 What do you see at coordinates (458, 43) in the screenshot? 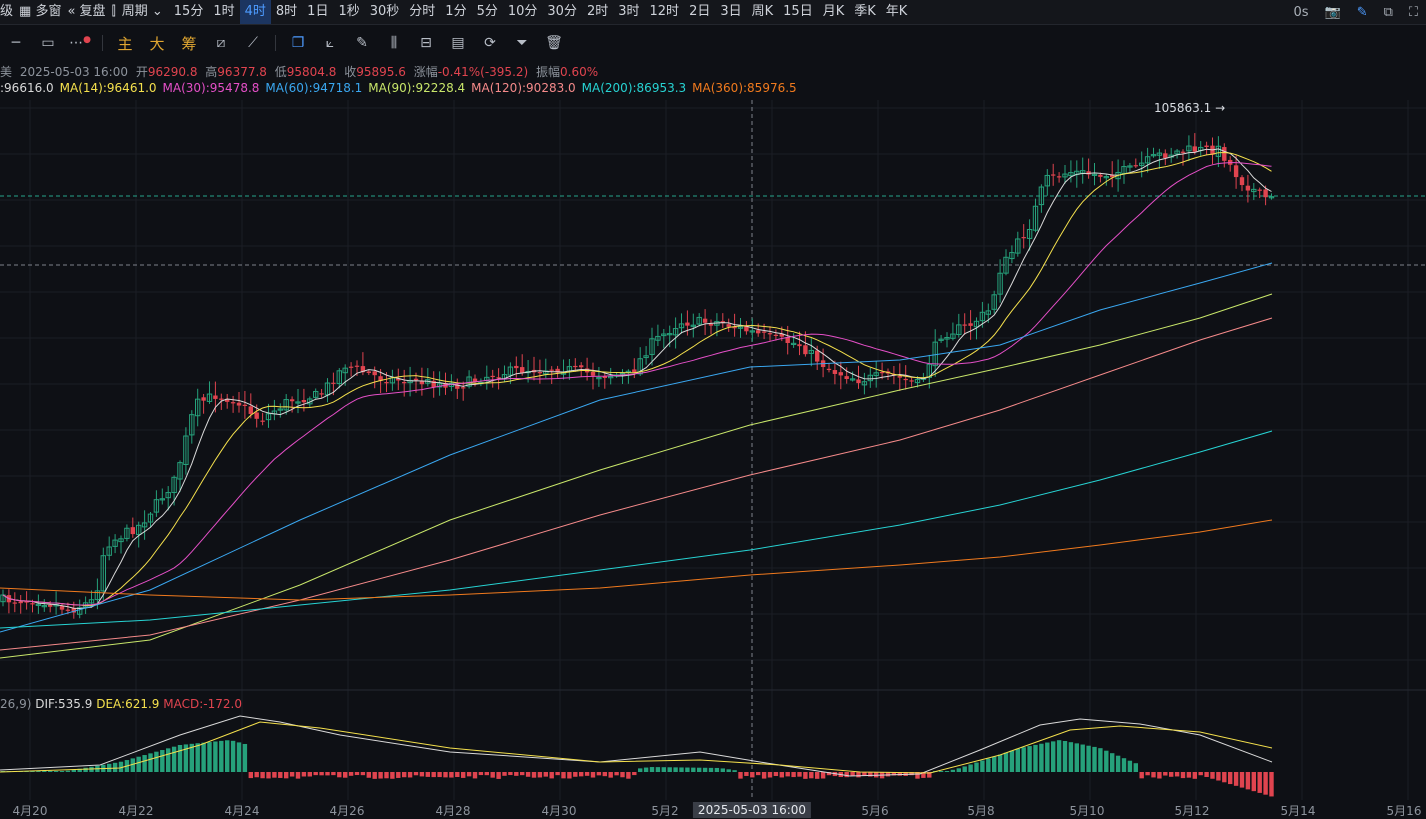
I see `note-icon: ▤` at bounding box center [458, 43].